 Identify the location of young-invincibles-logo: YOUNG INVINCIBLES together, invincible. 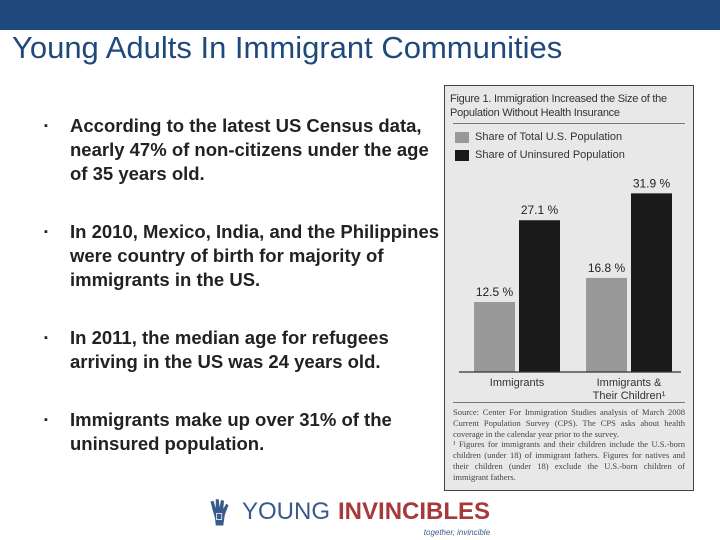
(348, 518).